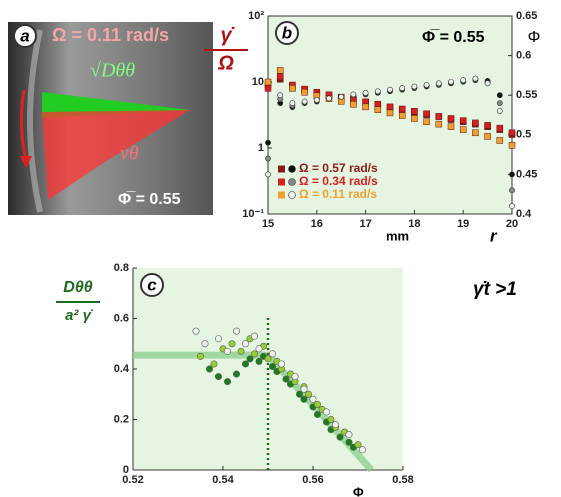 This screenshot has width=561, height=497. Describe the element at coordinates (121, 419) in the screenshot. I see `y-tick-label: 0.2` at that location.